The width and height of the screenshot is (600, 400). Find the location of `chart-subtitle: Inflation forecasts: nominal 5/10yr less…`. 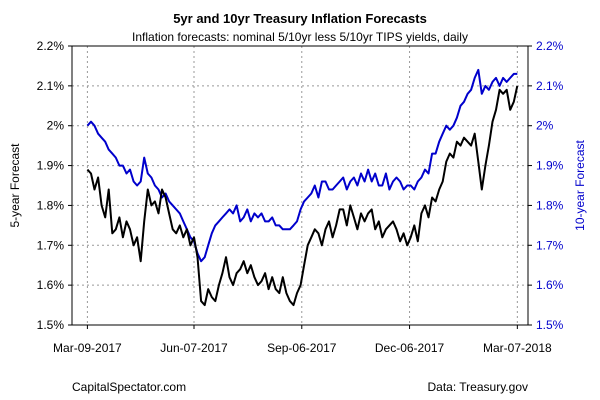

chart-subtitle: Inflation forecasts: nominal 5/10yr less… is located at coordinates (300, 37).